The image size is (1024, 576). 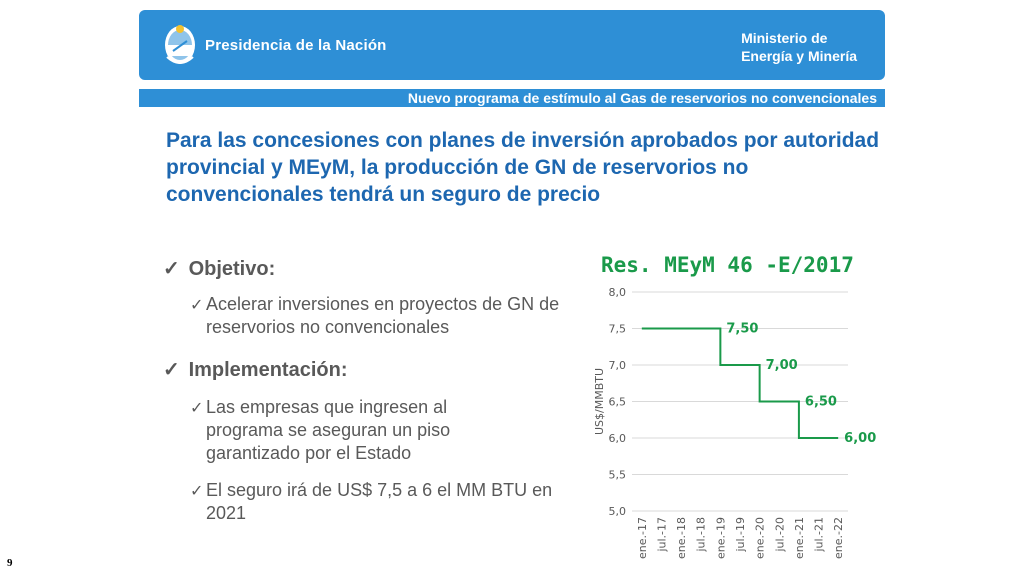 What do you see at coordinates (742, 329) in the screenshot?
I see `data-label: 7,50` at bounding box center [742, 329].